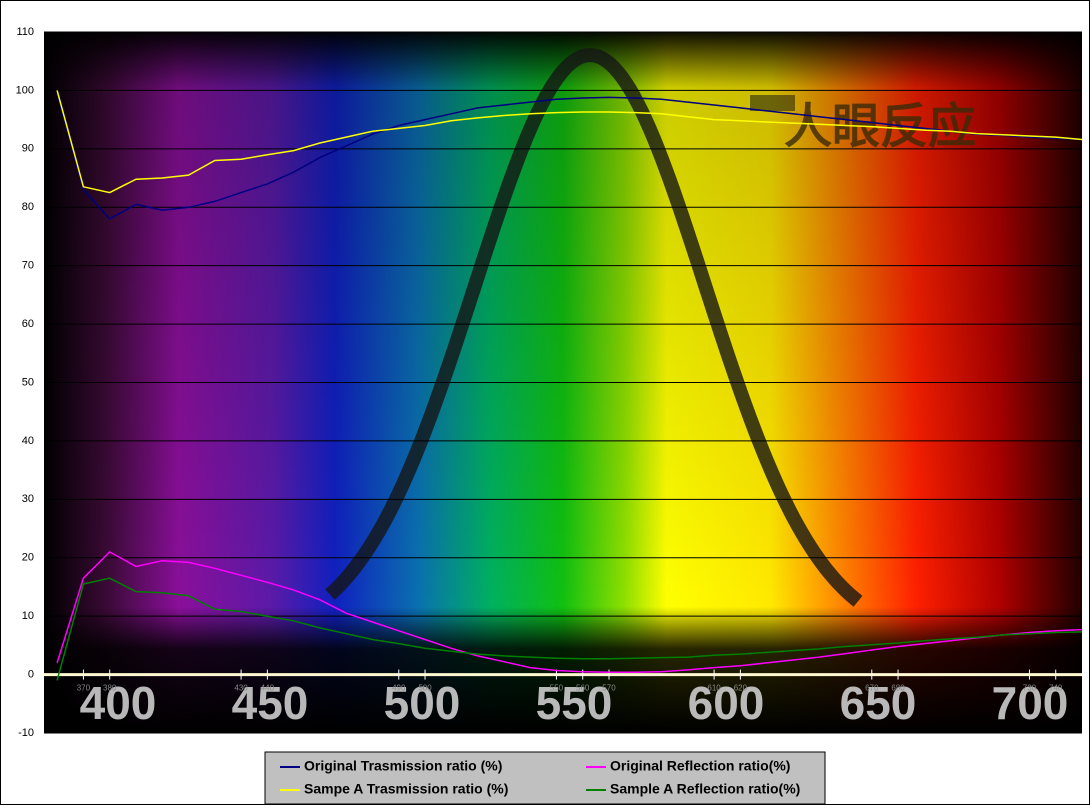 Image resolution: width=1090 pixels, height=810 pixels. Describe the element at coordinates (741, 688) in the screenshot. I see `x-tick-label: 620` at that location.